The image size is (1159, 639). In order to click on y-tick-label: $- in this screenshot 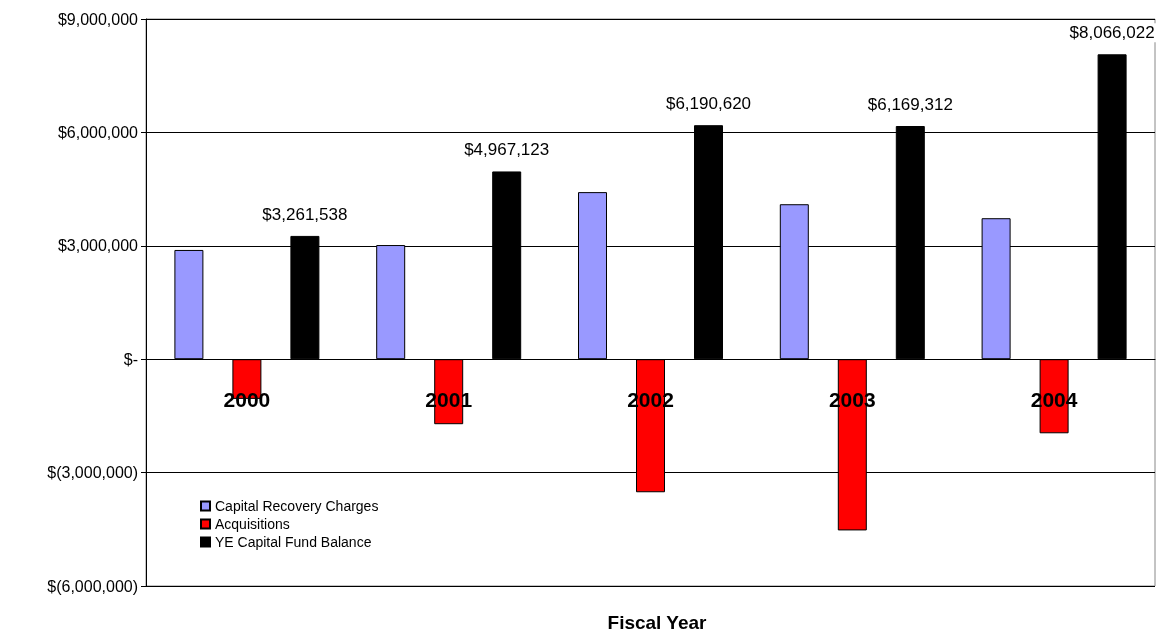, I will do `click(130, 359)`.